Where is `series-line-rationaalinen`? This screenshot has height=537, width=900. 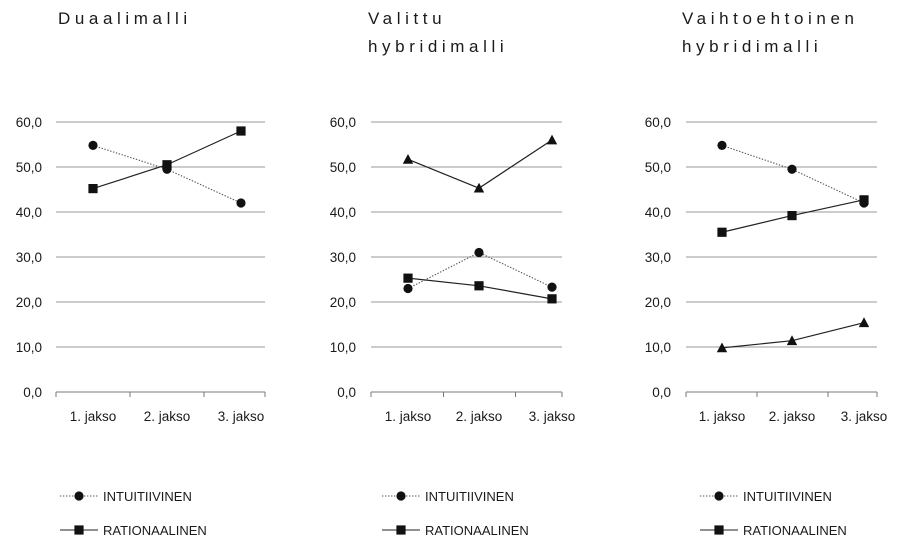
series-line-rationaalinen is located at coordinates (167, 160).